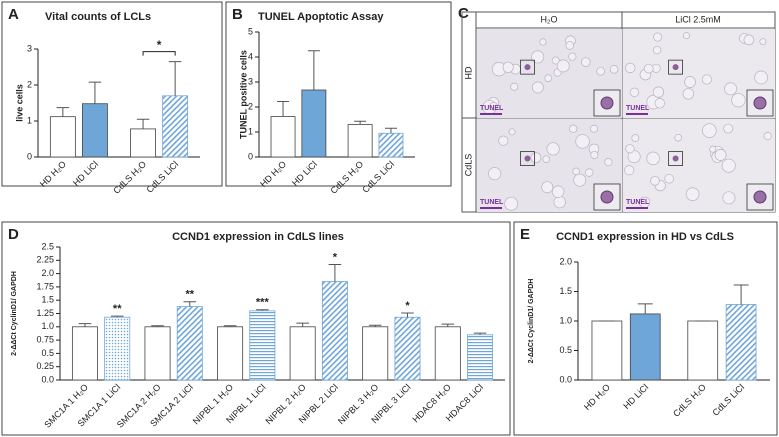  What do you see at coordinates (98, 17) in the screenshot?
I see `chart-title: Vital counts of LCLs` at bounding box center [98, 17].